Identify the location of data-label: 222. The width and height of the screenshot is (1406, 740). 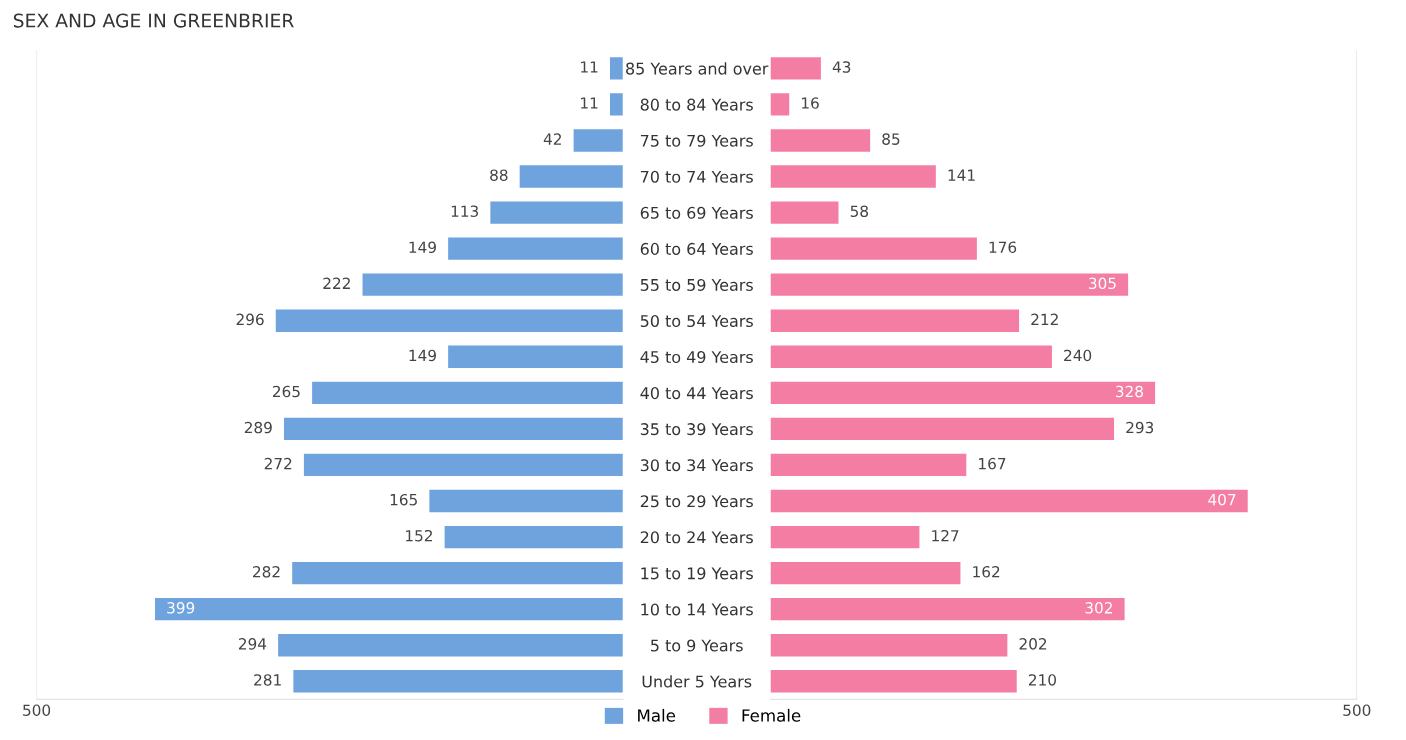
(336, 283).